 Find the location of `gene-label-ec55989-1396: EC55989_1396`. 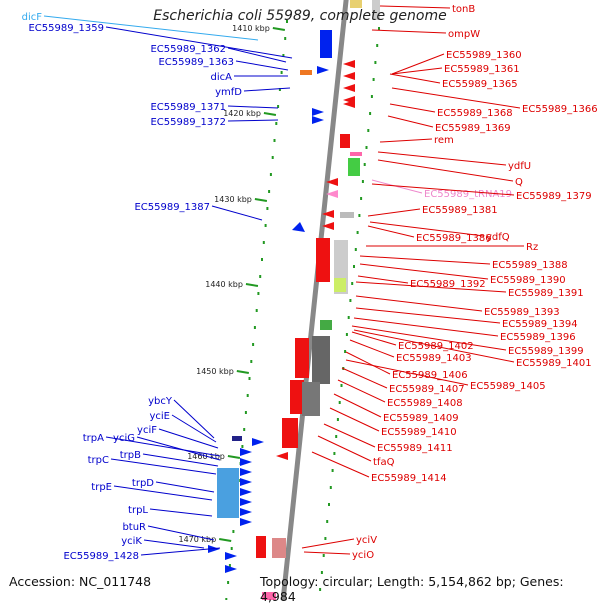

gene-label-ec55989-1396: EC55989_1396 is located at coordinates (538, 337).